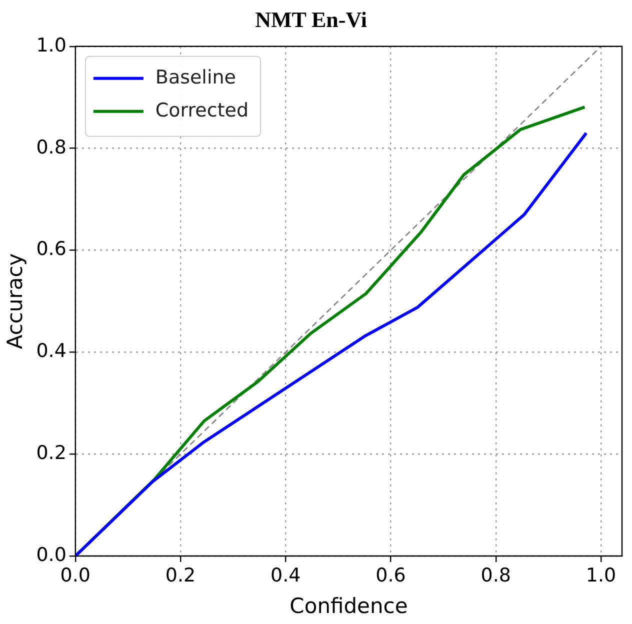 The image size is (632, 624). Describe the element at coordinates (75, 575) in the screenshot. I see `x-tick-label: 0.0` at that location.